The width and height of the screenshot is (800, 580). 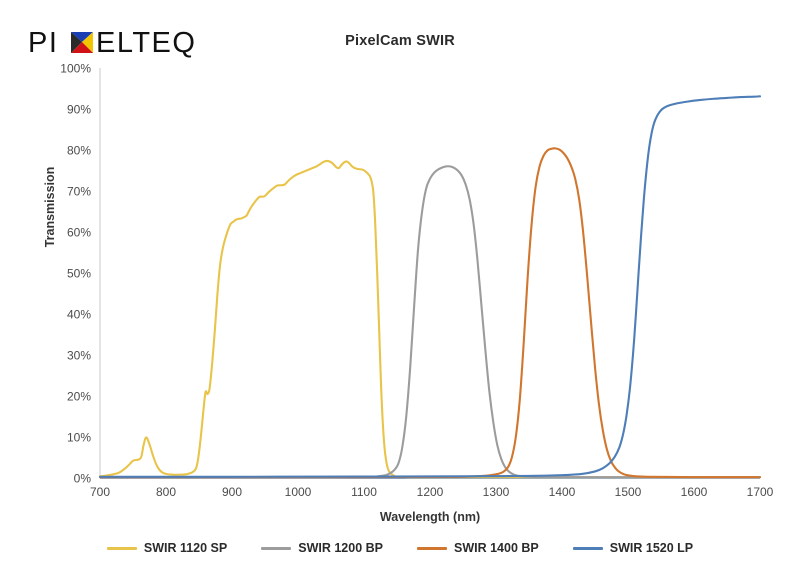 What do you see at coordinates (83, 479) in the screenshot?
I see `y-tick-label: 0%` at bounding box center [83, 479].